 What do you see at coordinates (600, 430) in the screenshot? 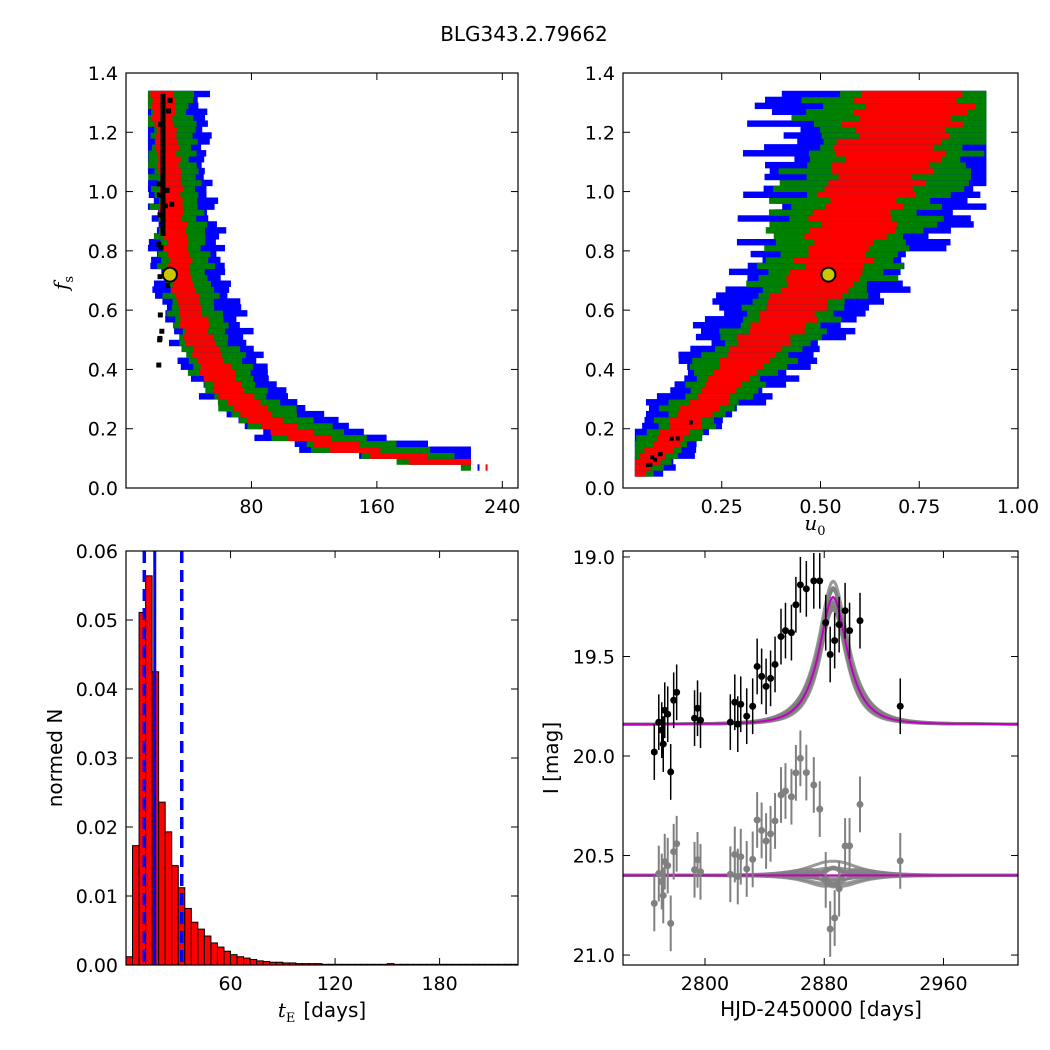
I see `tr-ytick-label: 0.2` at bounding box center [600, 430].